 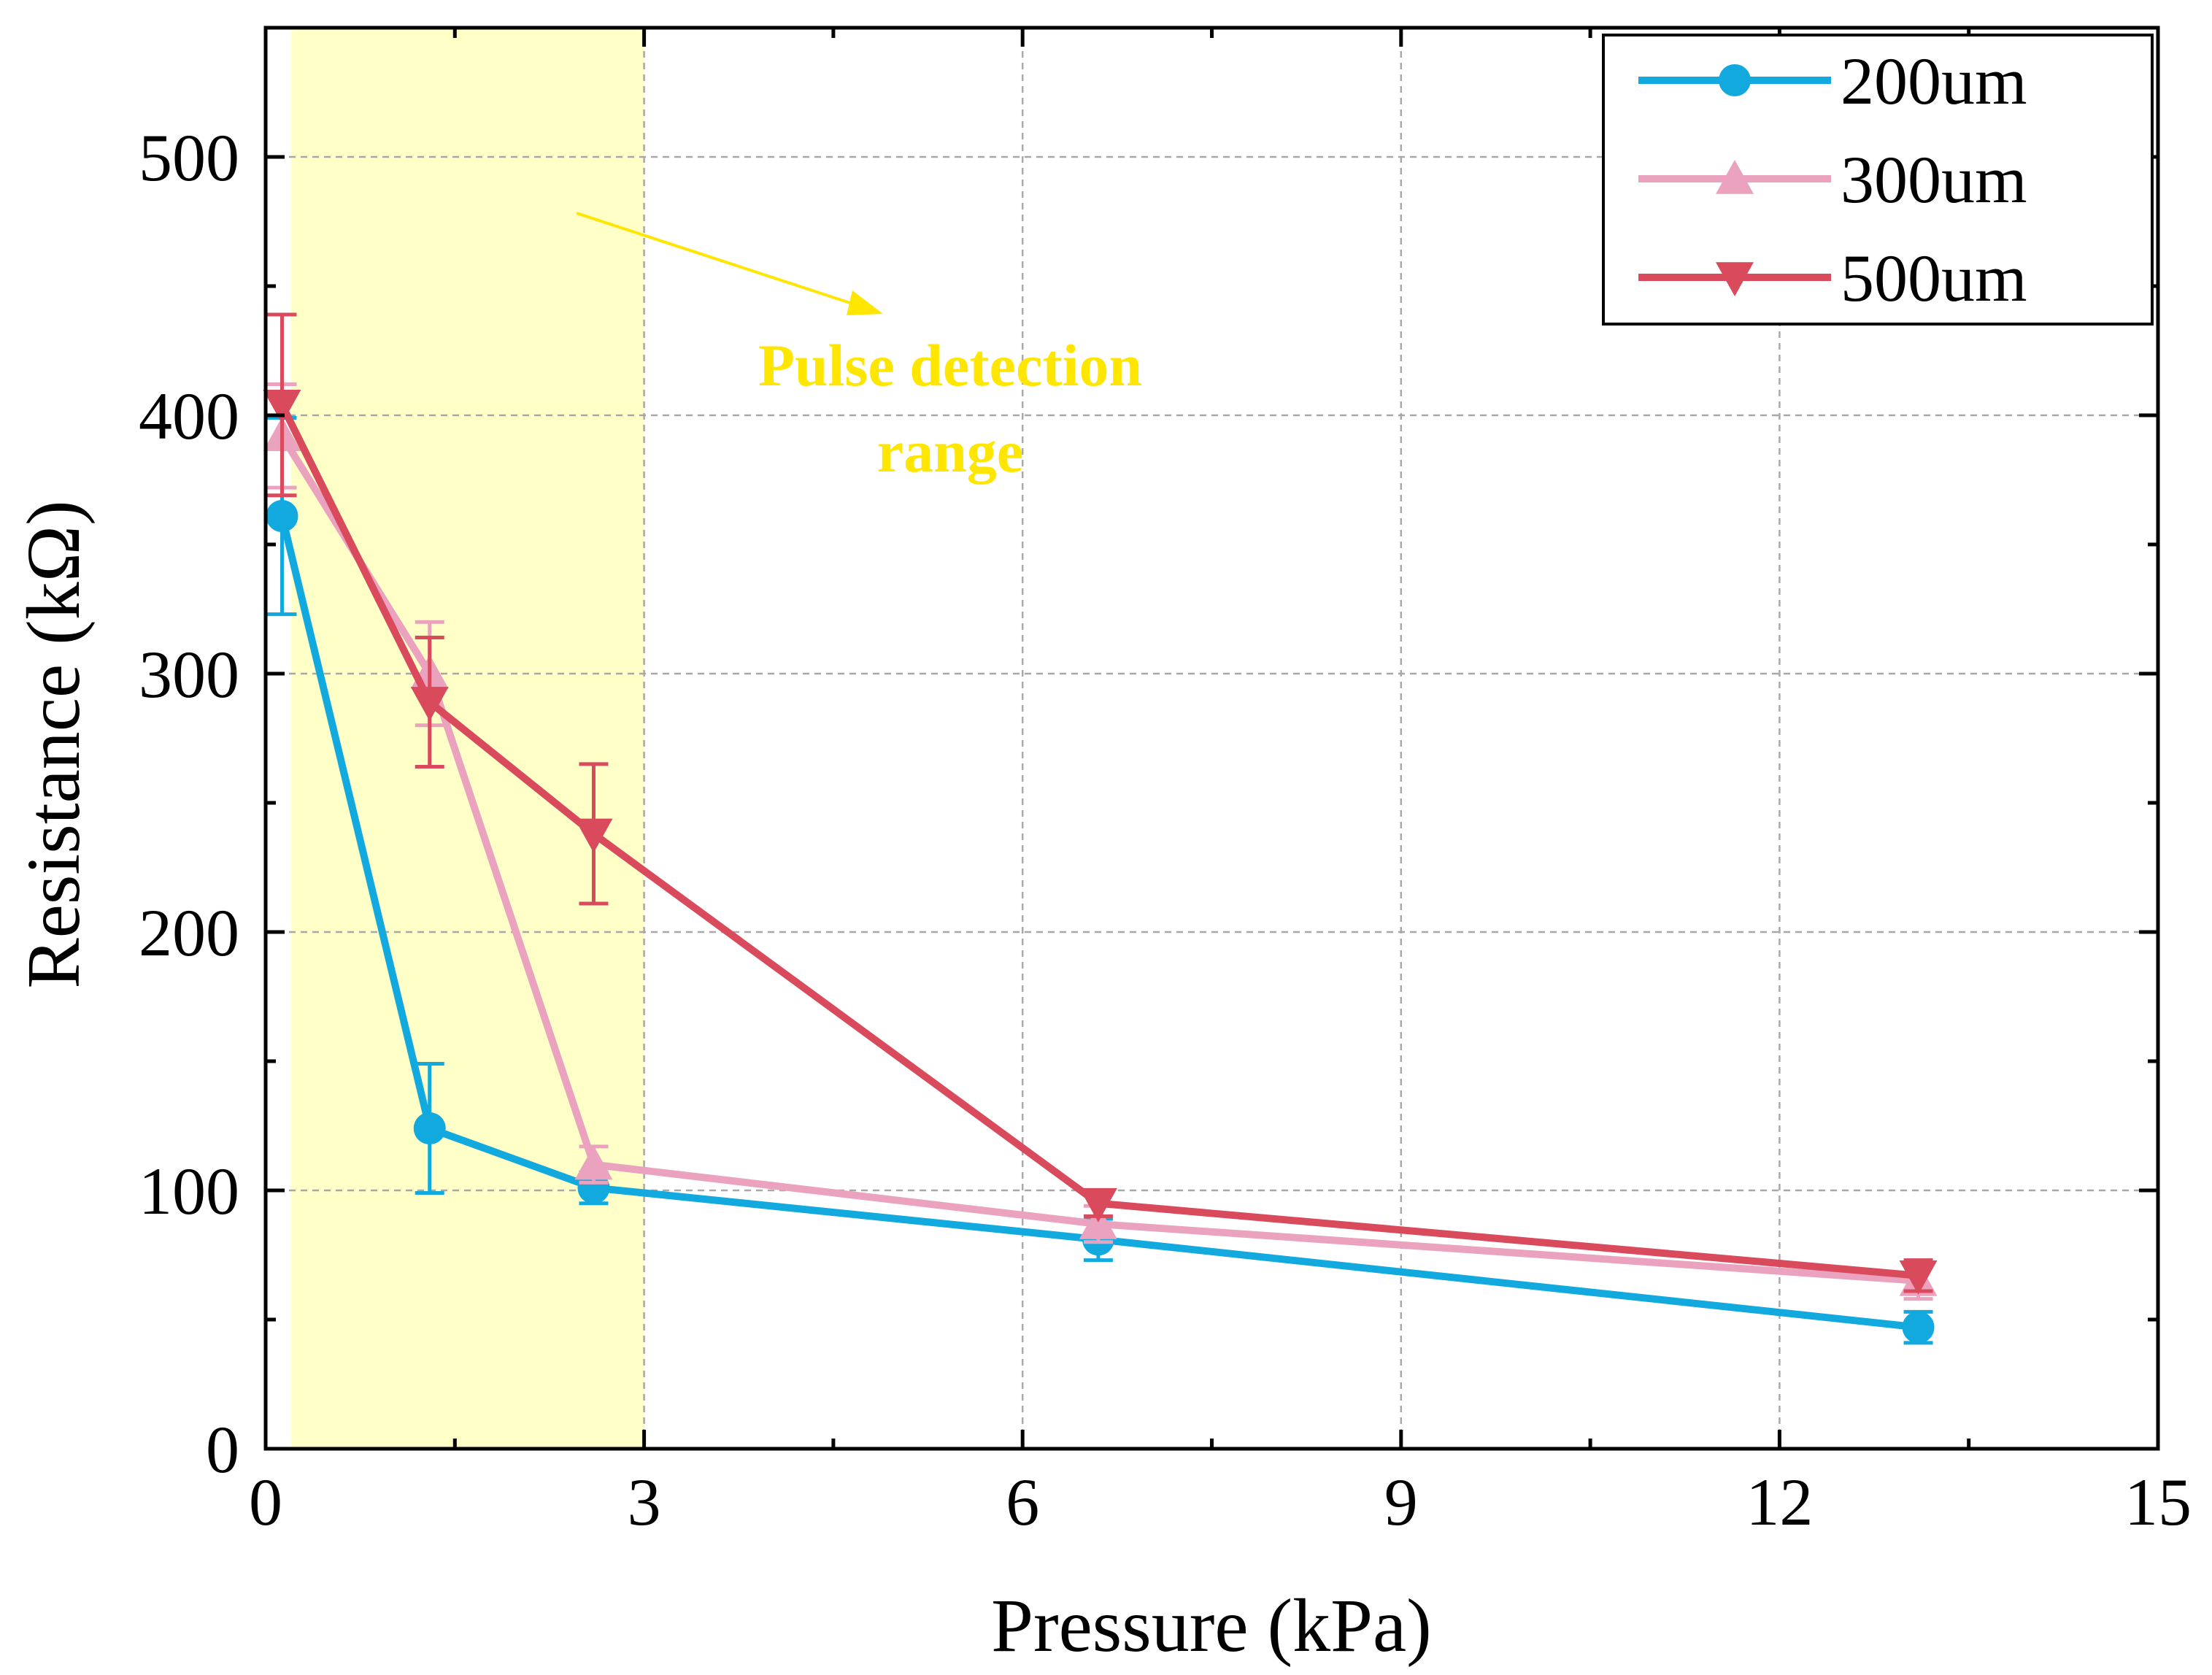 What do you see at coordinates (54, 744) in the screenshot?
I see `y-axis-title: Resistance (kΩ)` at bounding box center [54, 744].